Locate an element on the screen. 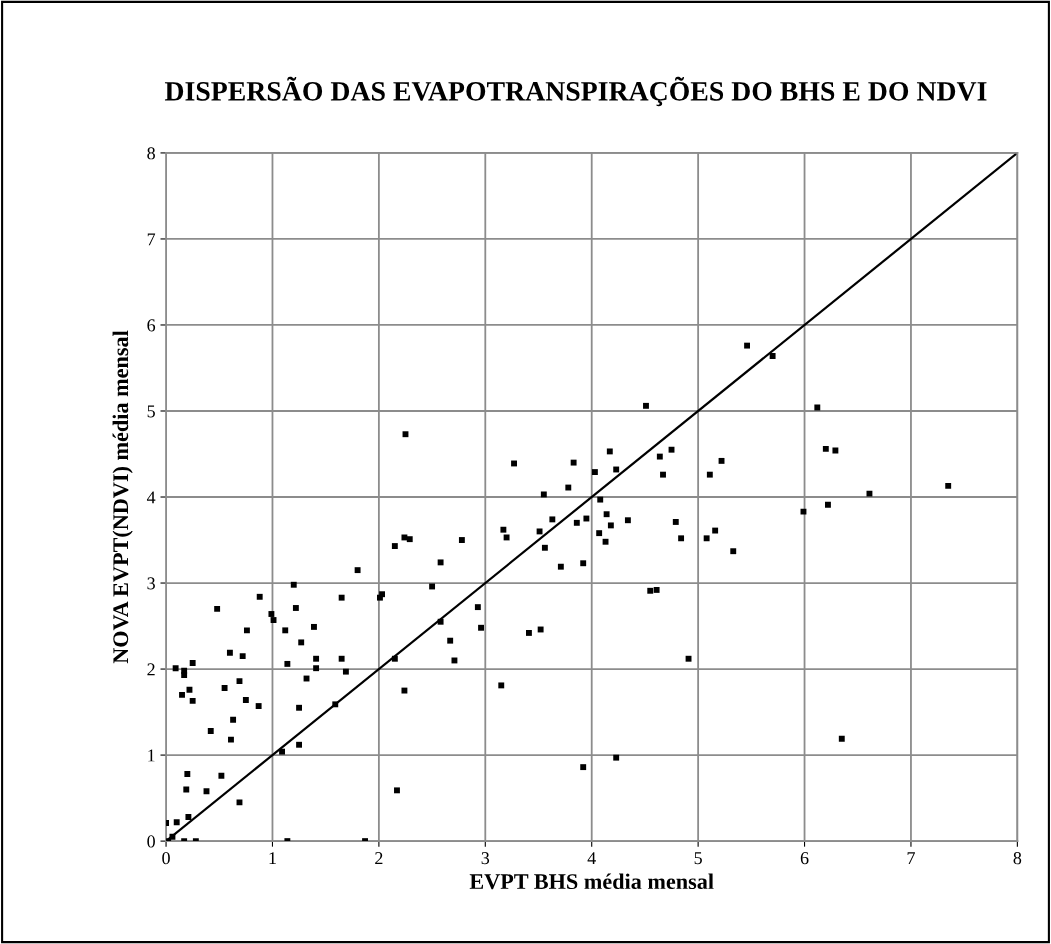 Image resolution: width=1051 pixels, height=944 pixels. y-tick-label: 2 is located at coordinates (151, 669).